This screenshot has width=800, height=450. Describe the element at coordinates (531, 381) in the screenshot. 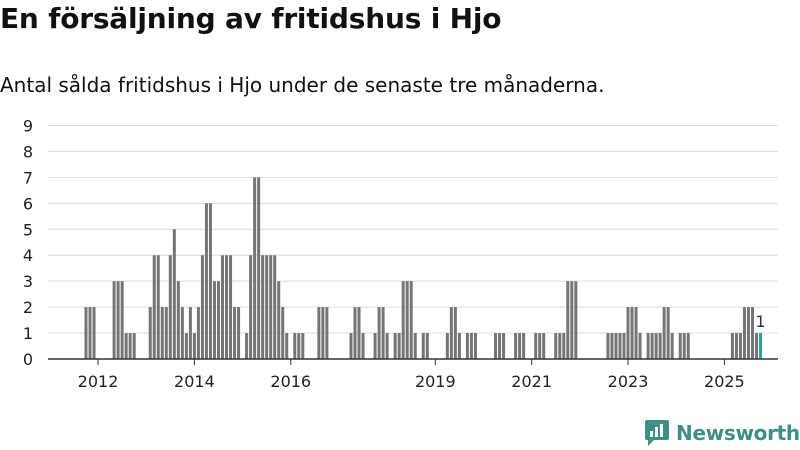

I see `x-tick-label: 2021` at that location.